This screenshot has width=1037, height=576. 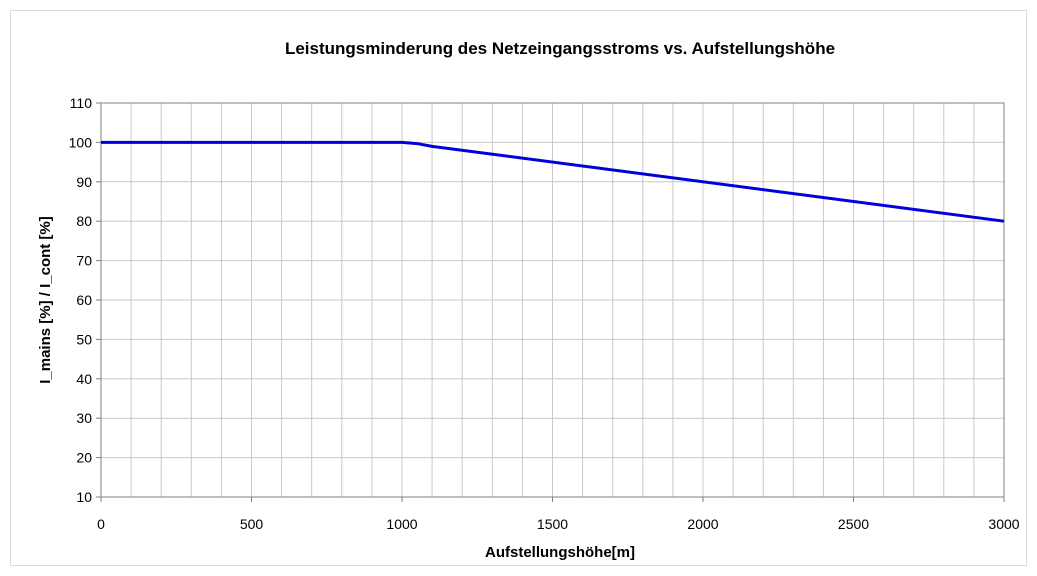 What do you see at coordinates (84, 300) in the screenshot?
I see `y-tick-label: 60` at bounding box center [84, 300].